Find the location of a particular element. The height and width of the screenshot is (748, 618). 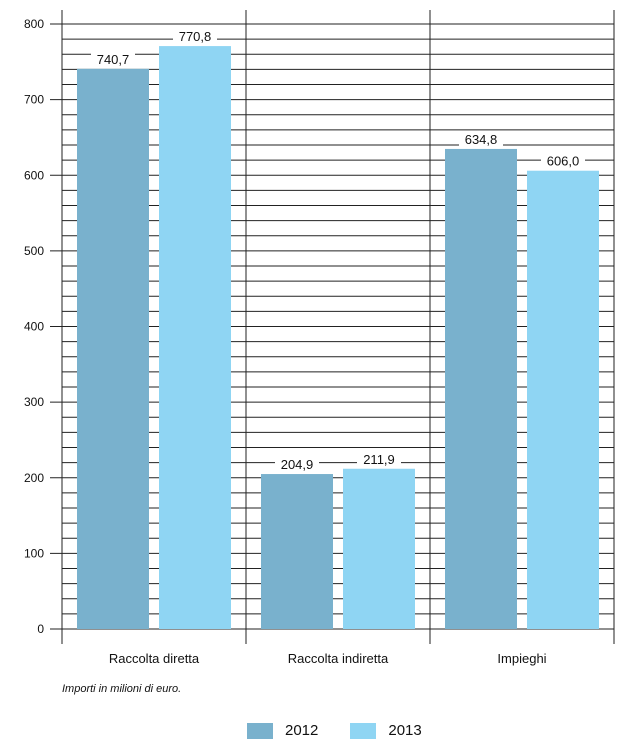

units-note: Importi in milioni di euro. is located at coordinates (122, 689).